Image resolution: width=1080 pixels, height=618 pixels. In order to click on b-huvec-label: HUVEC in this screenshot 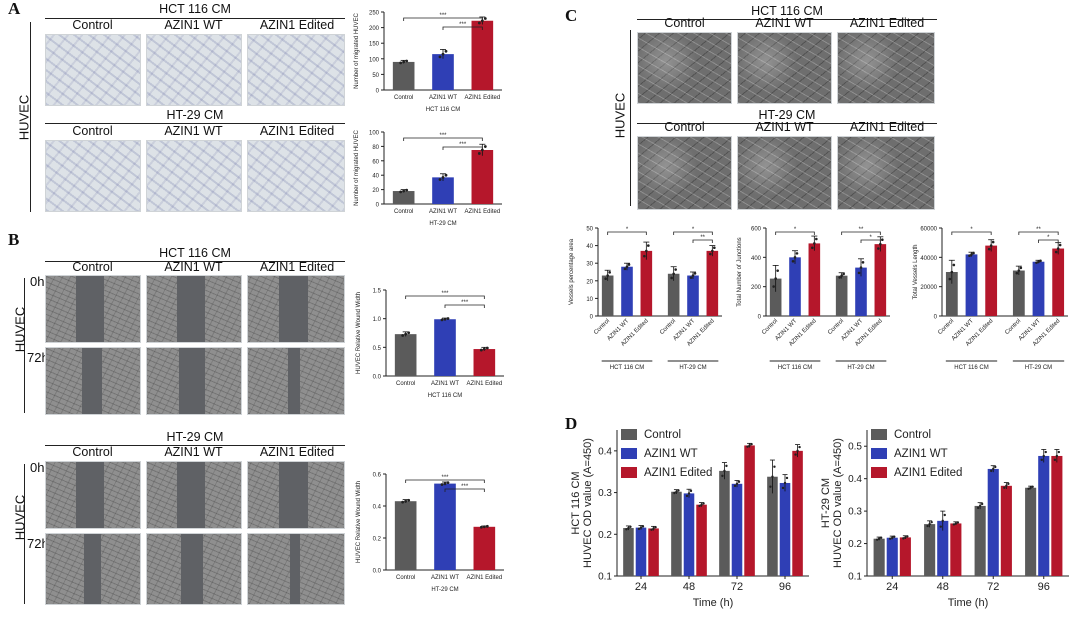, I will do `click(20, 329)`.